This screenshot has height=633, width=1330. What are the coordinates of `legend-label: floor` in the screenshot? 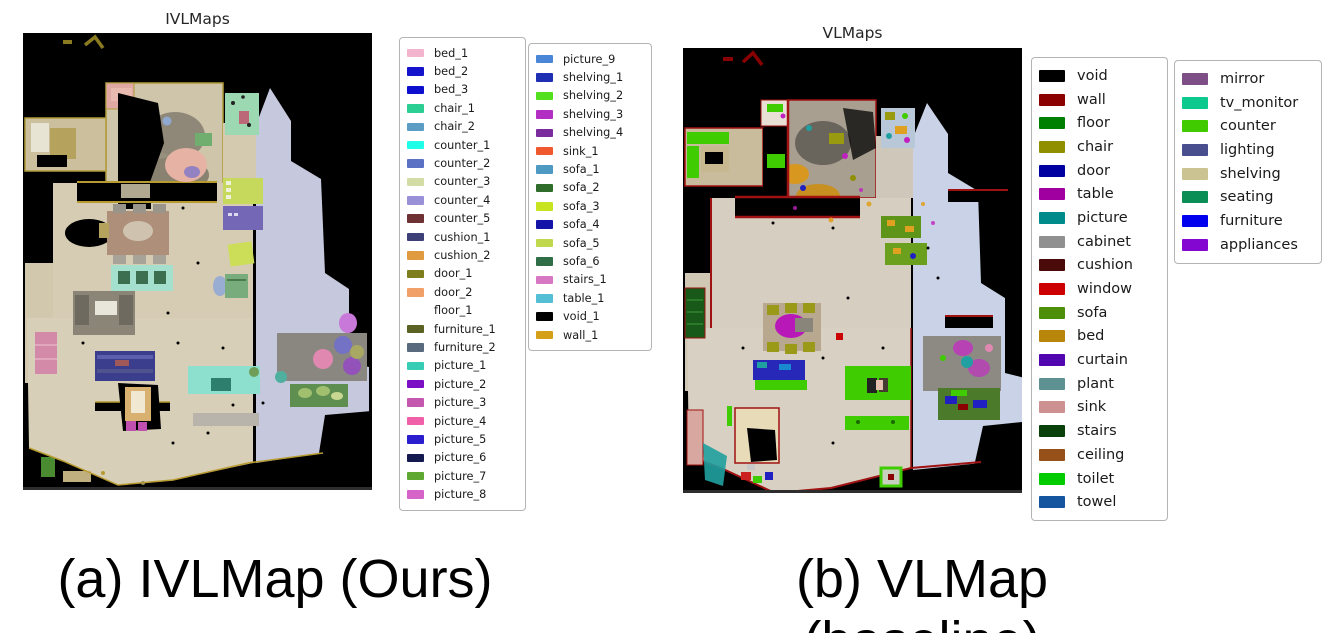 It's located at (1093, 123).